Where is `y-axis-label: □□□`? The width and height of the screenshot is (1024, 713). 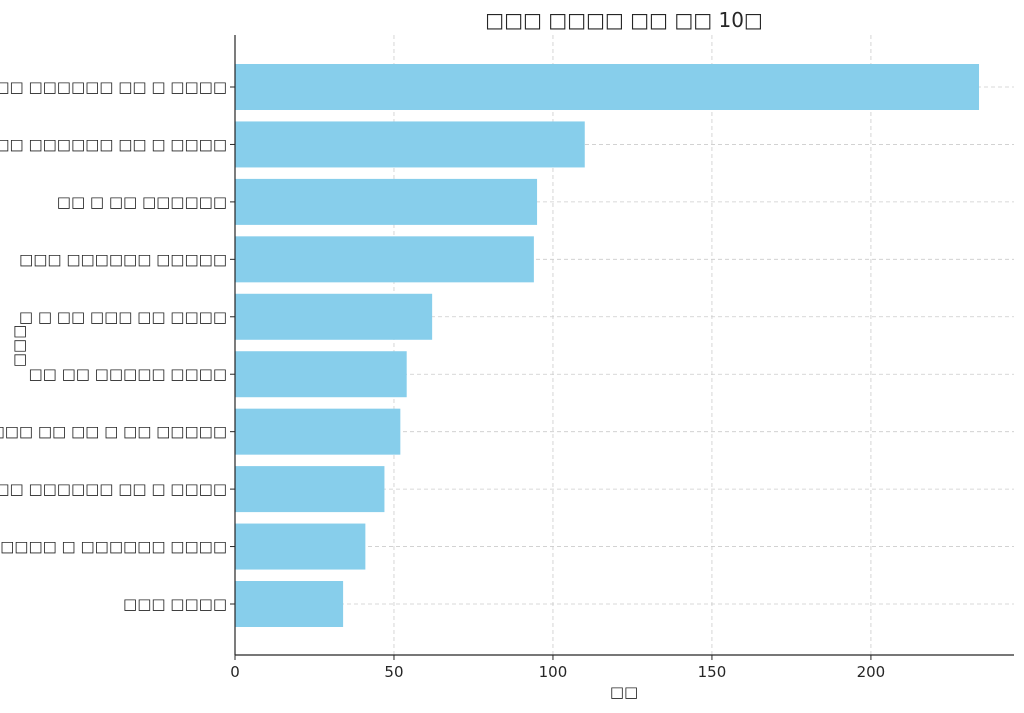 y-axis-label: □□□ is located at coordinates (19, 346).